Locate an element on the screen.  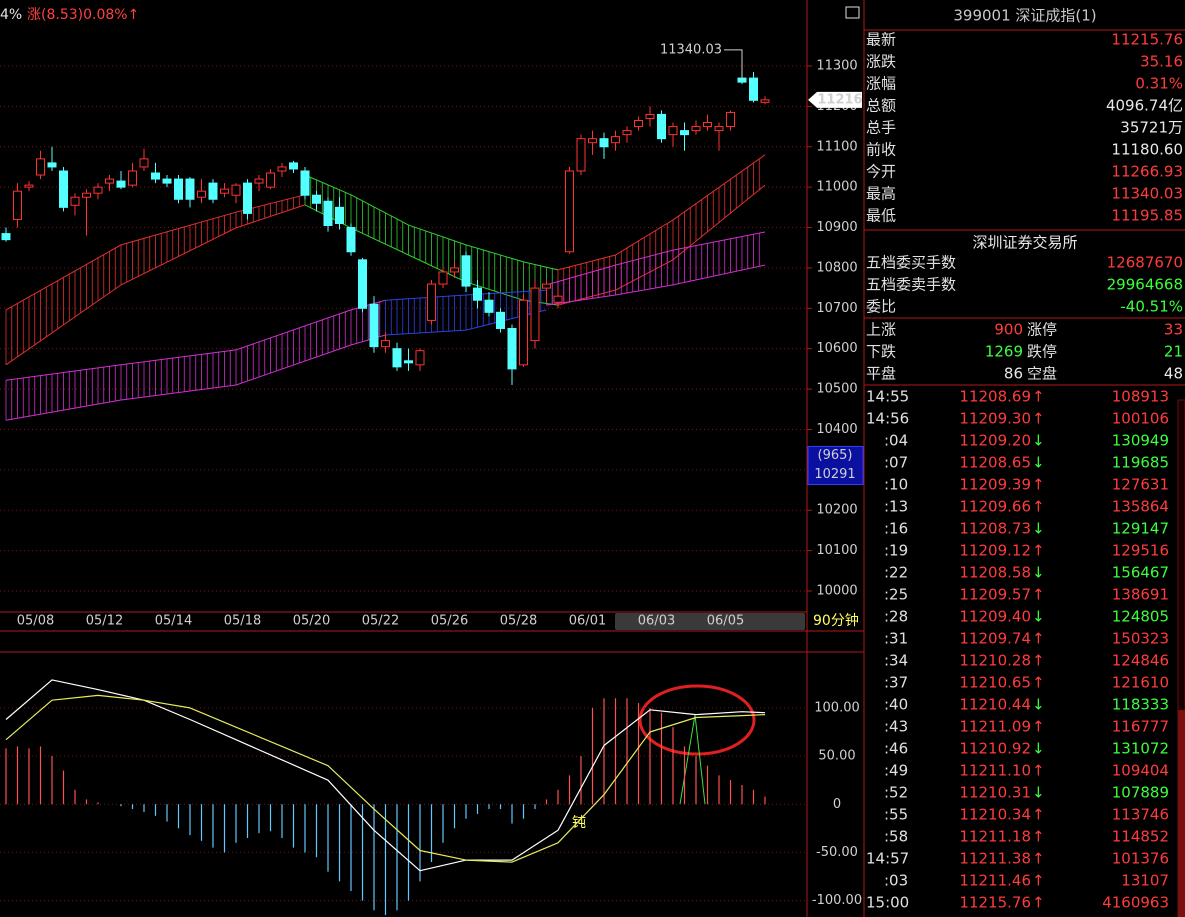
quote-value: 0.31% is located at coordinates (1159, 84).